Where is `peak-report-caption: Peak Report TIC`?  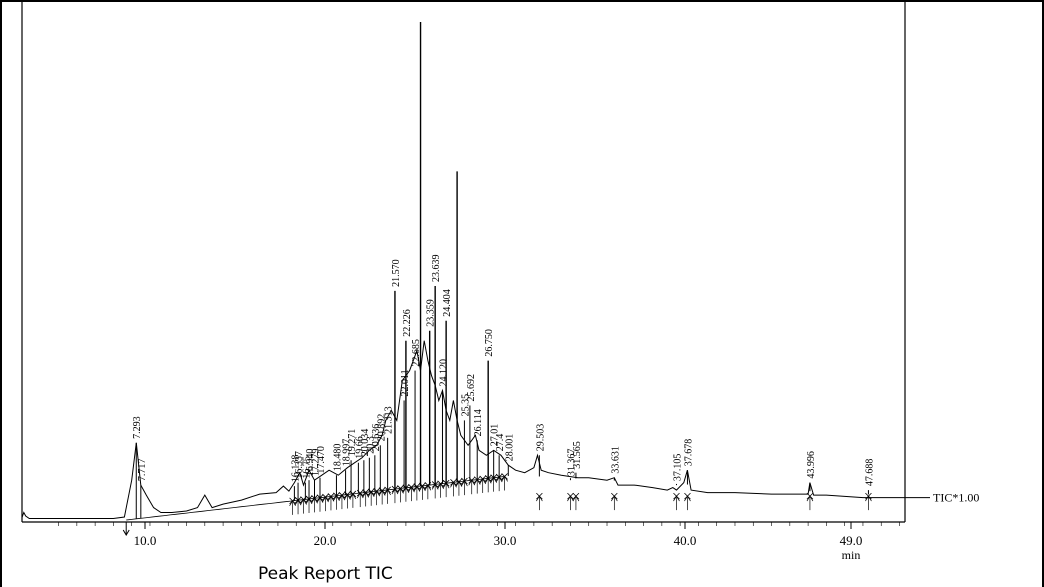 peak-report-caption: Peak Report TIC is located at coordinates (325, 574).